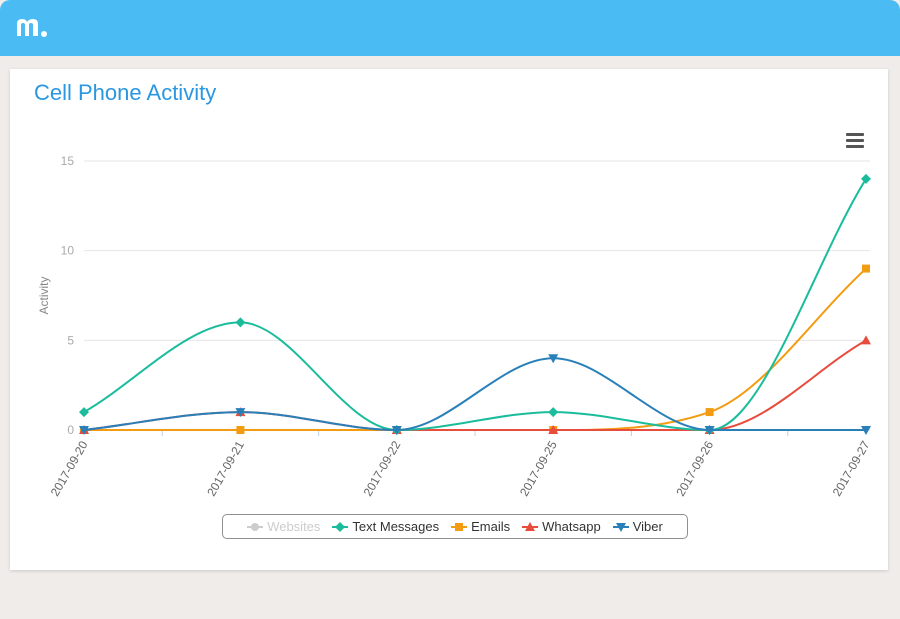  I want to click on x-tick-label: 2017-09-25, so click(538, 468).